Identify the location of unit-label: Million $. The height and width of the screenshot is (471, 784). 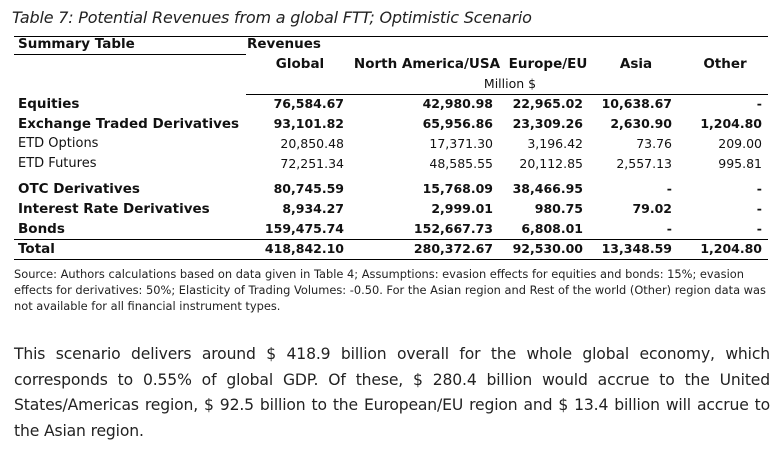
(510, 83).